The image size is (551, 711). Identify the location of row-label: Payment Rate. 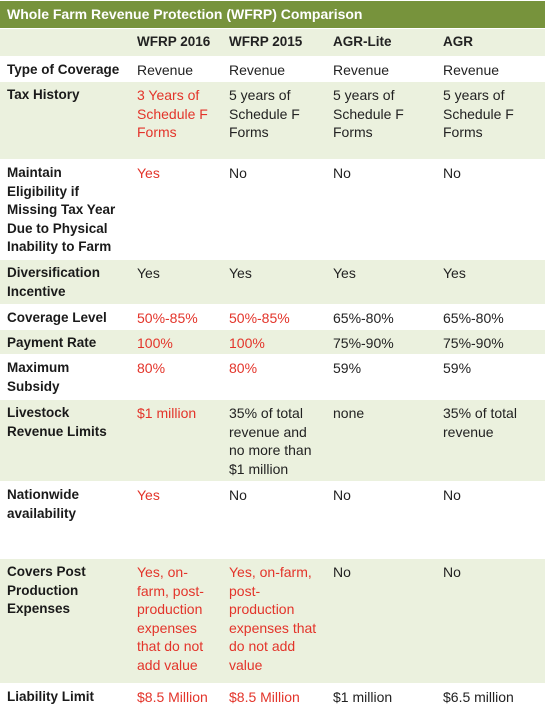
(65, 342).